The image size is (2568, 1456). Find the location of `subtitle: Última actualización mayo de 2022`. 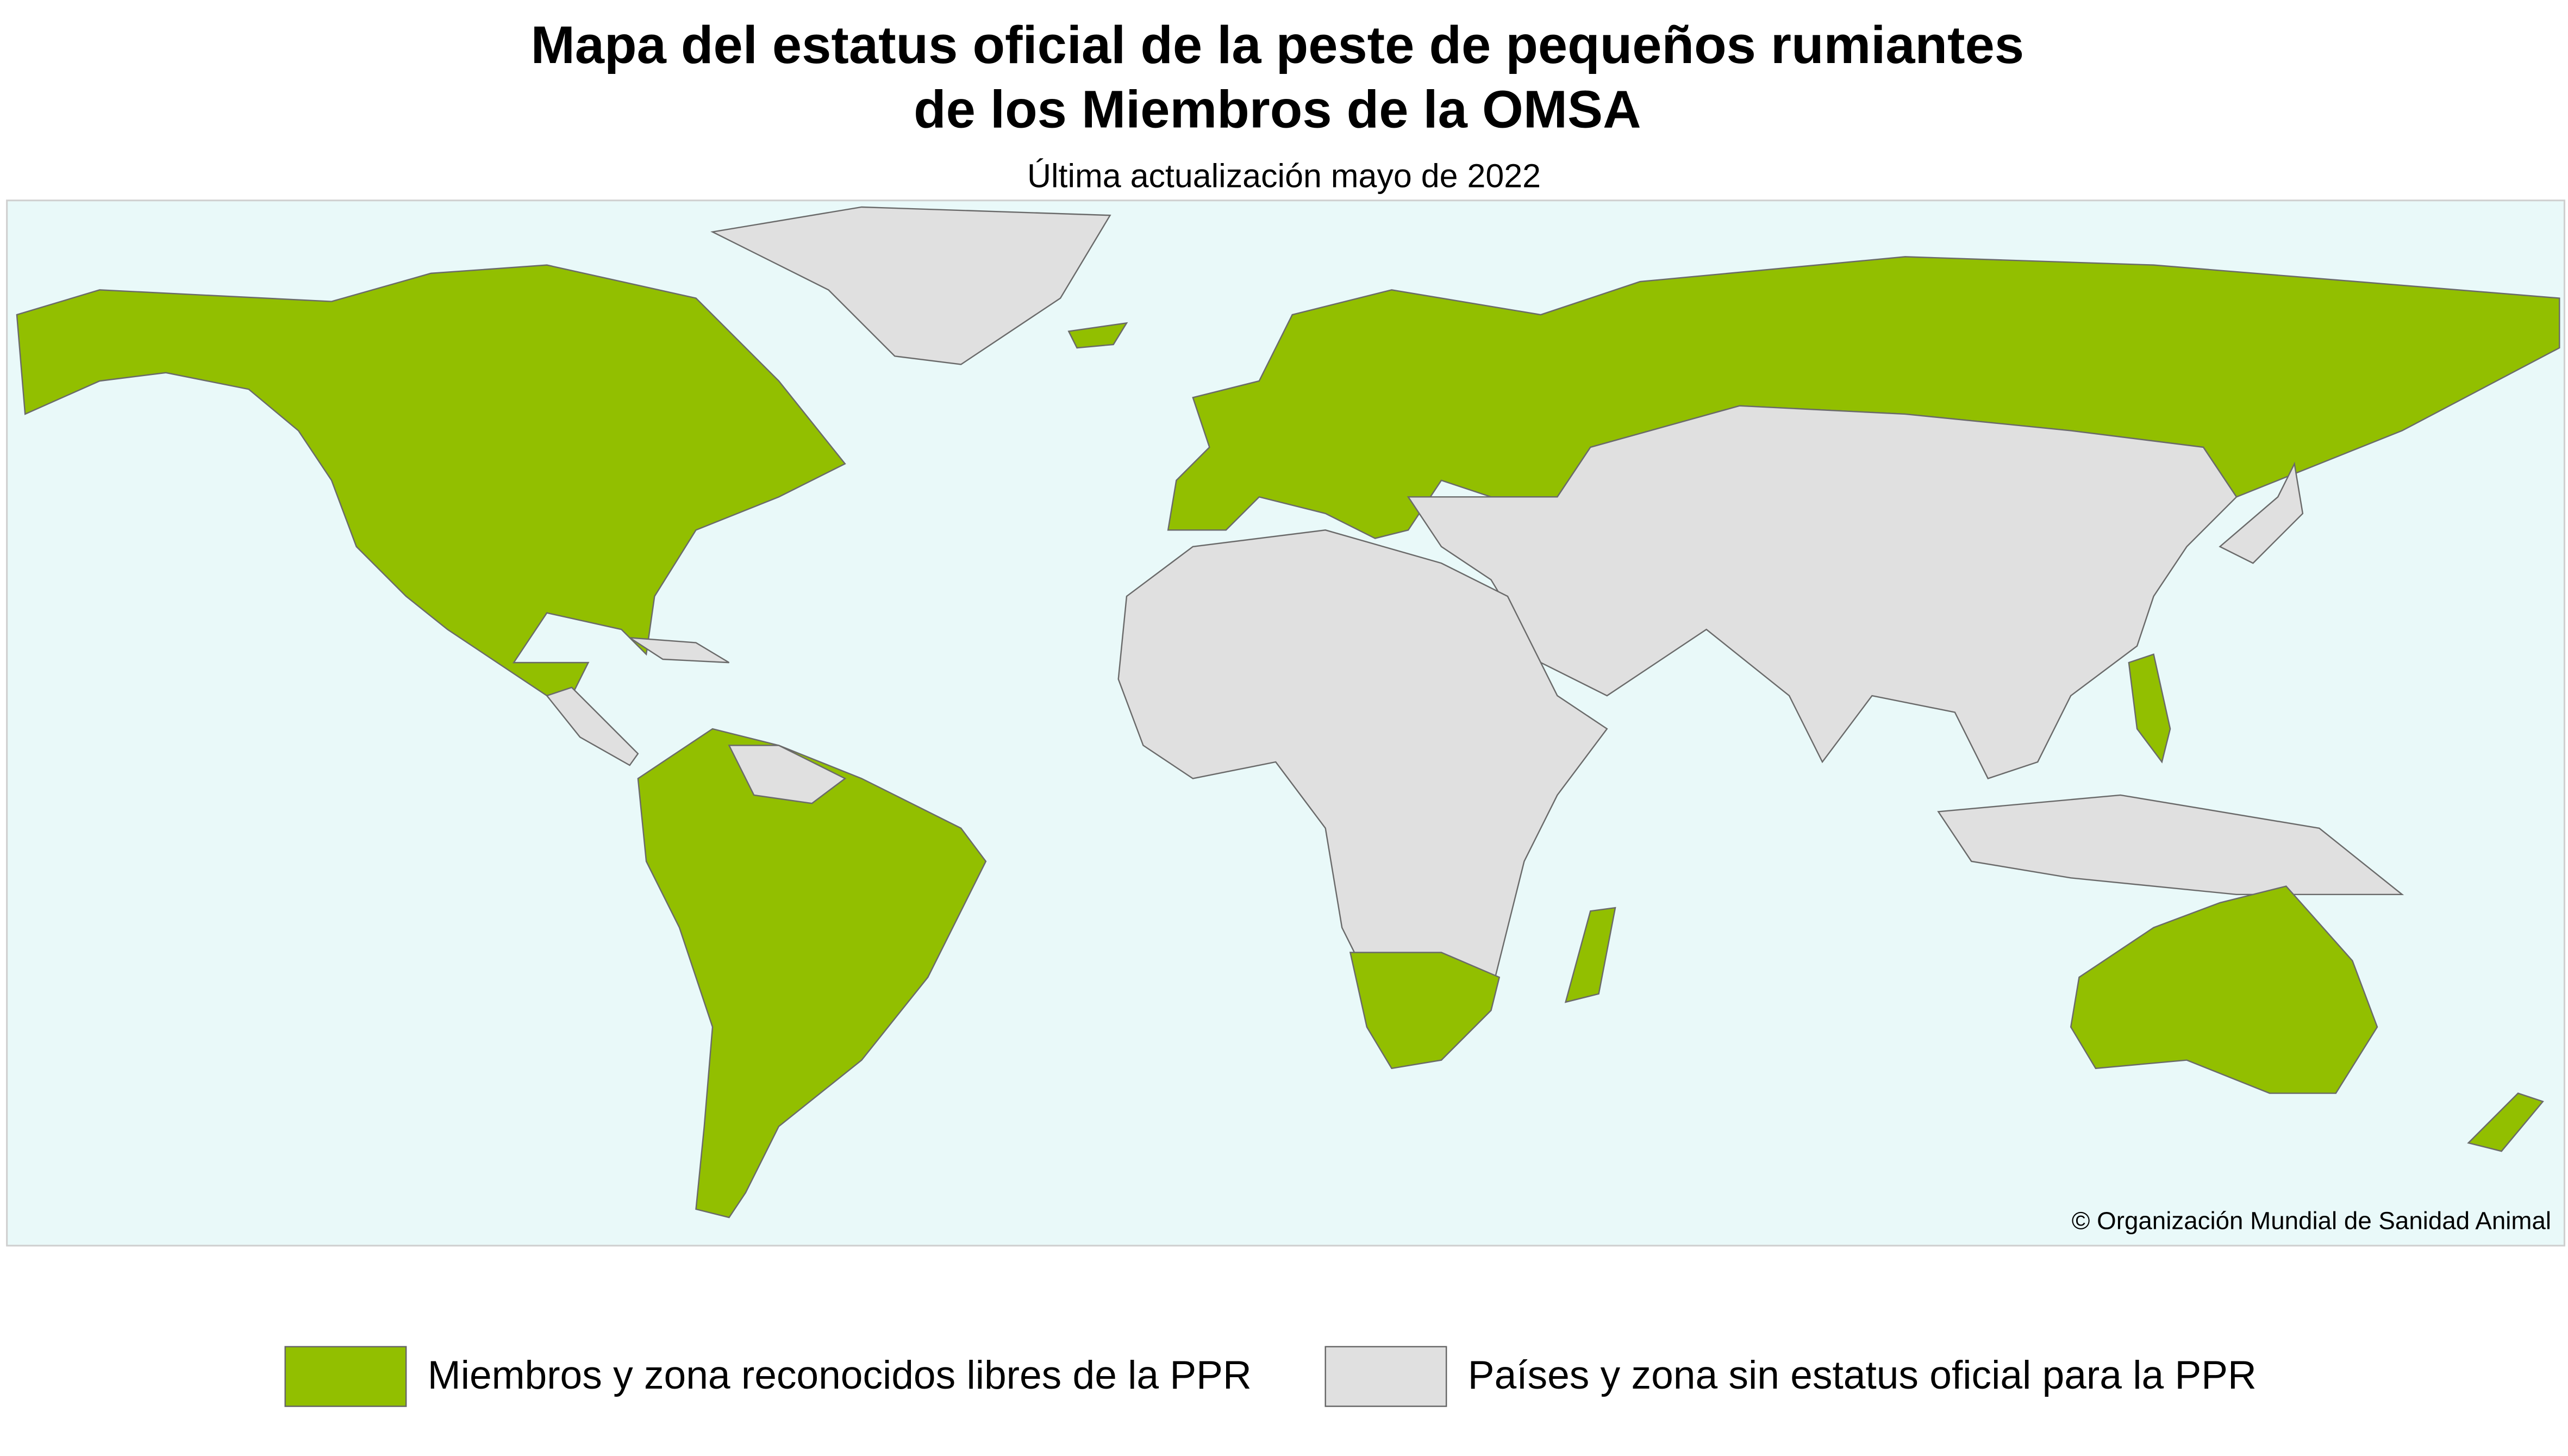

subtitle: Última actualización mayo de 2022 is located at coordinates (1284, 175).